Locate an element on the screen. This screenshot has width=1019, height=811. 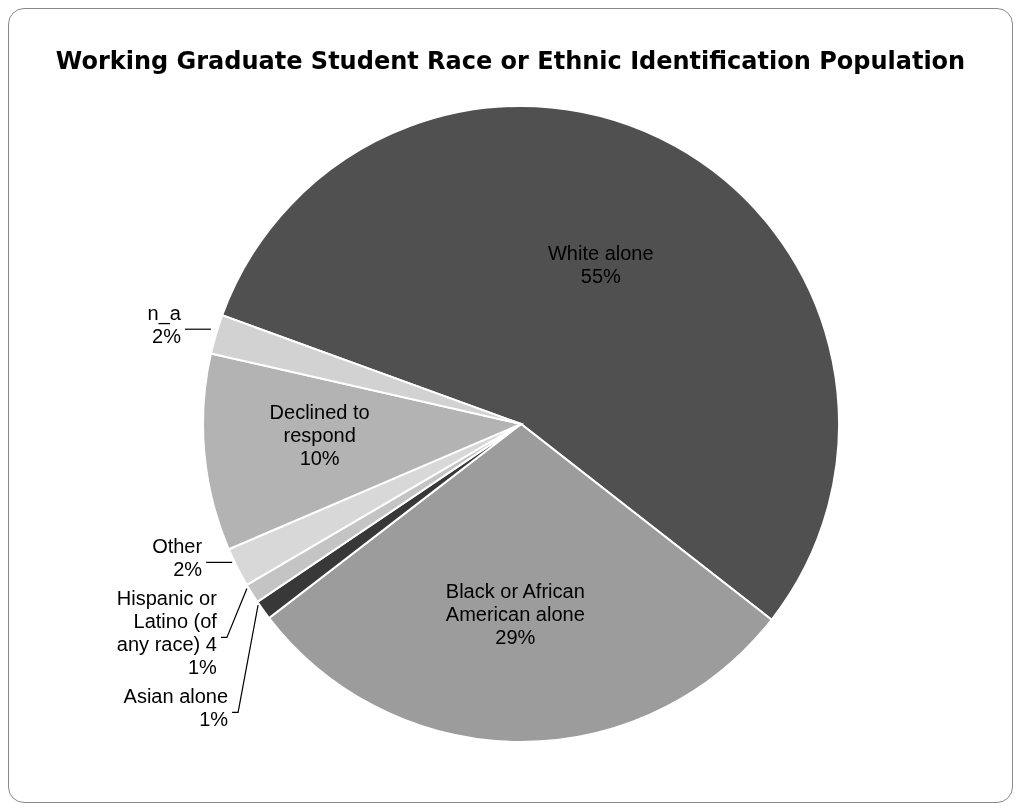
data-label: 55% is located at coordinates (601, 275).